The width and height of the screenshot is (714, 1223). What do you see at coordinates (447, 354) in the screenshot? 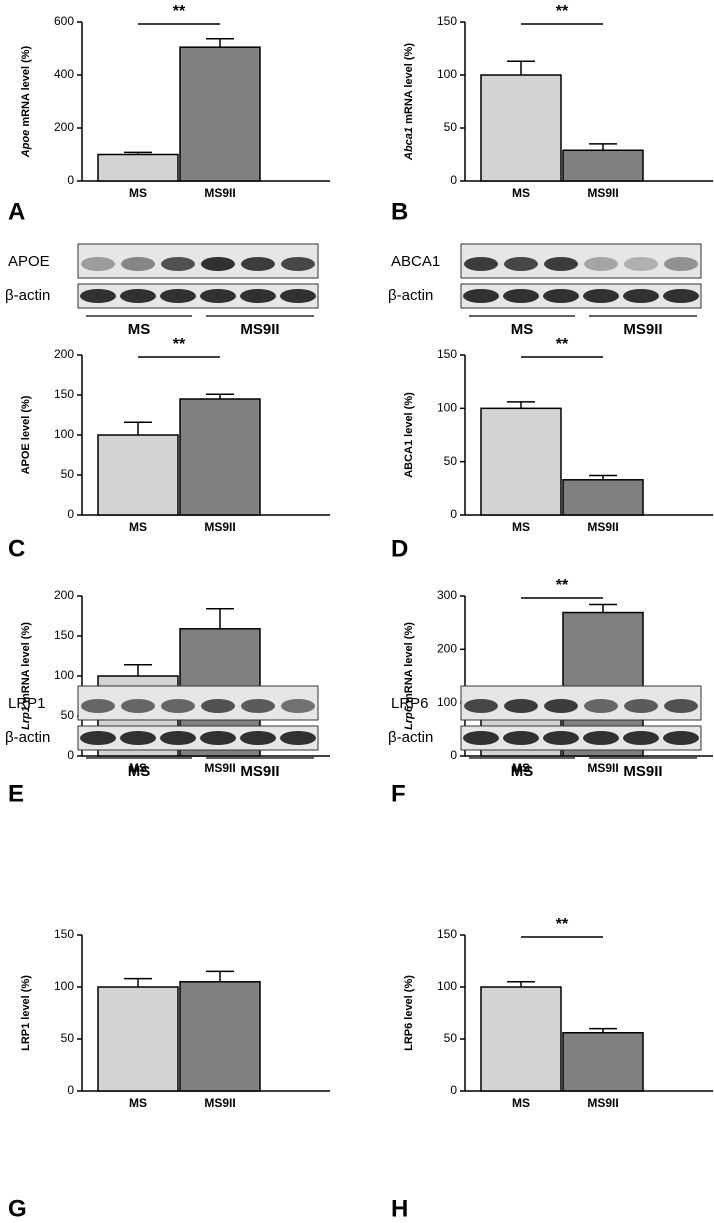
I see `y-tick-label: 150` at bounding box center [447, 354].